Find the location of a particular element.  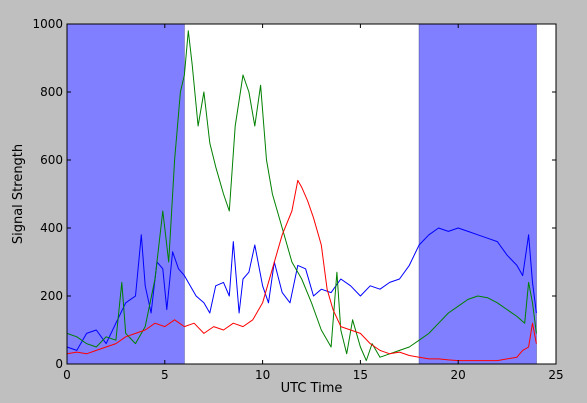

y-tick-label: 600 is located at coordinates (51, 160).